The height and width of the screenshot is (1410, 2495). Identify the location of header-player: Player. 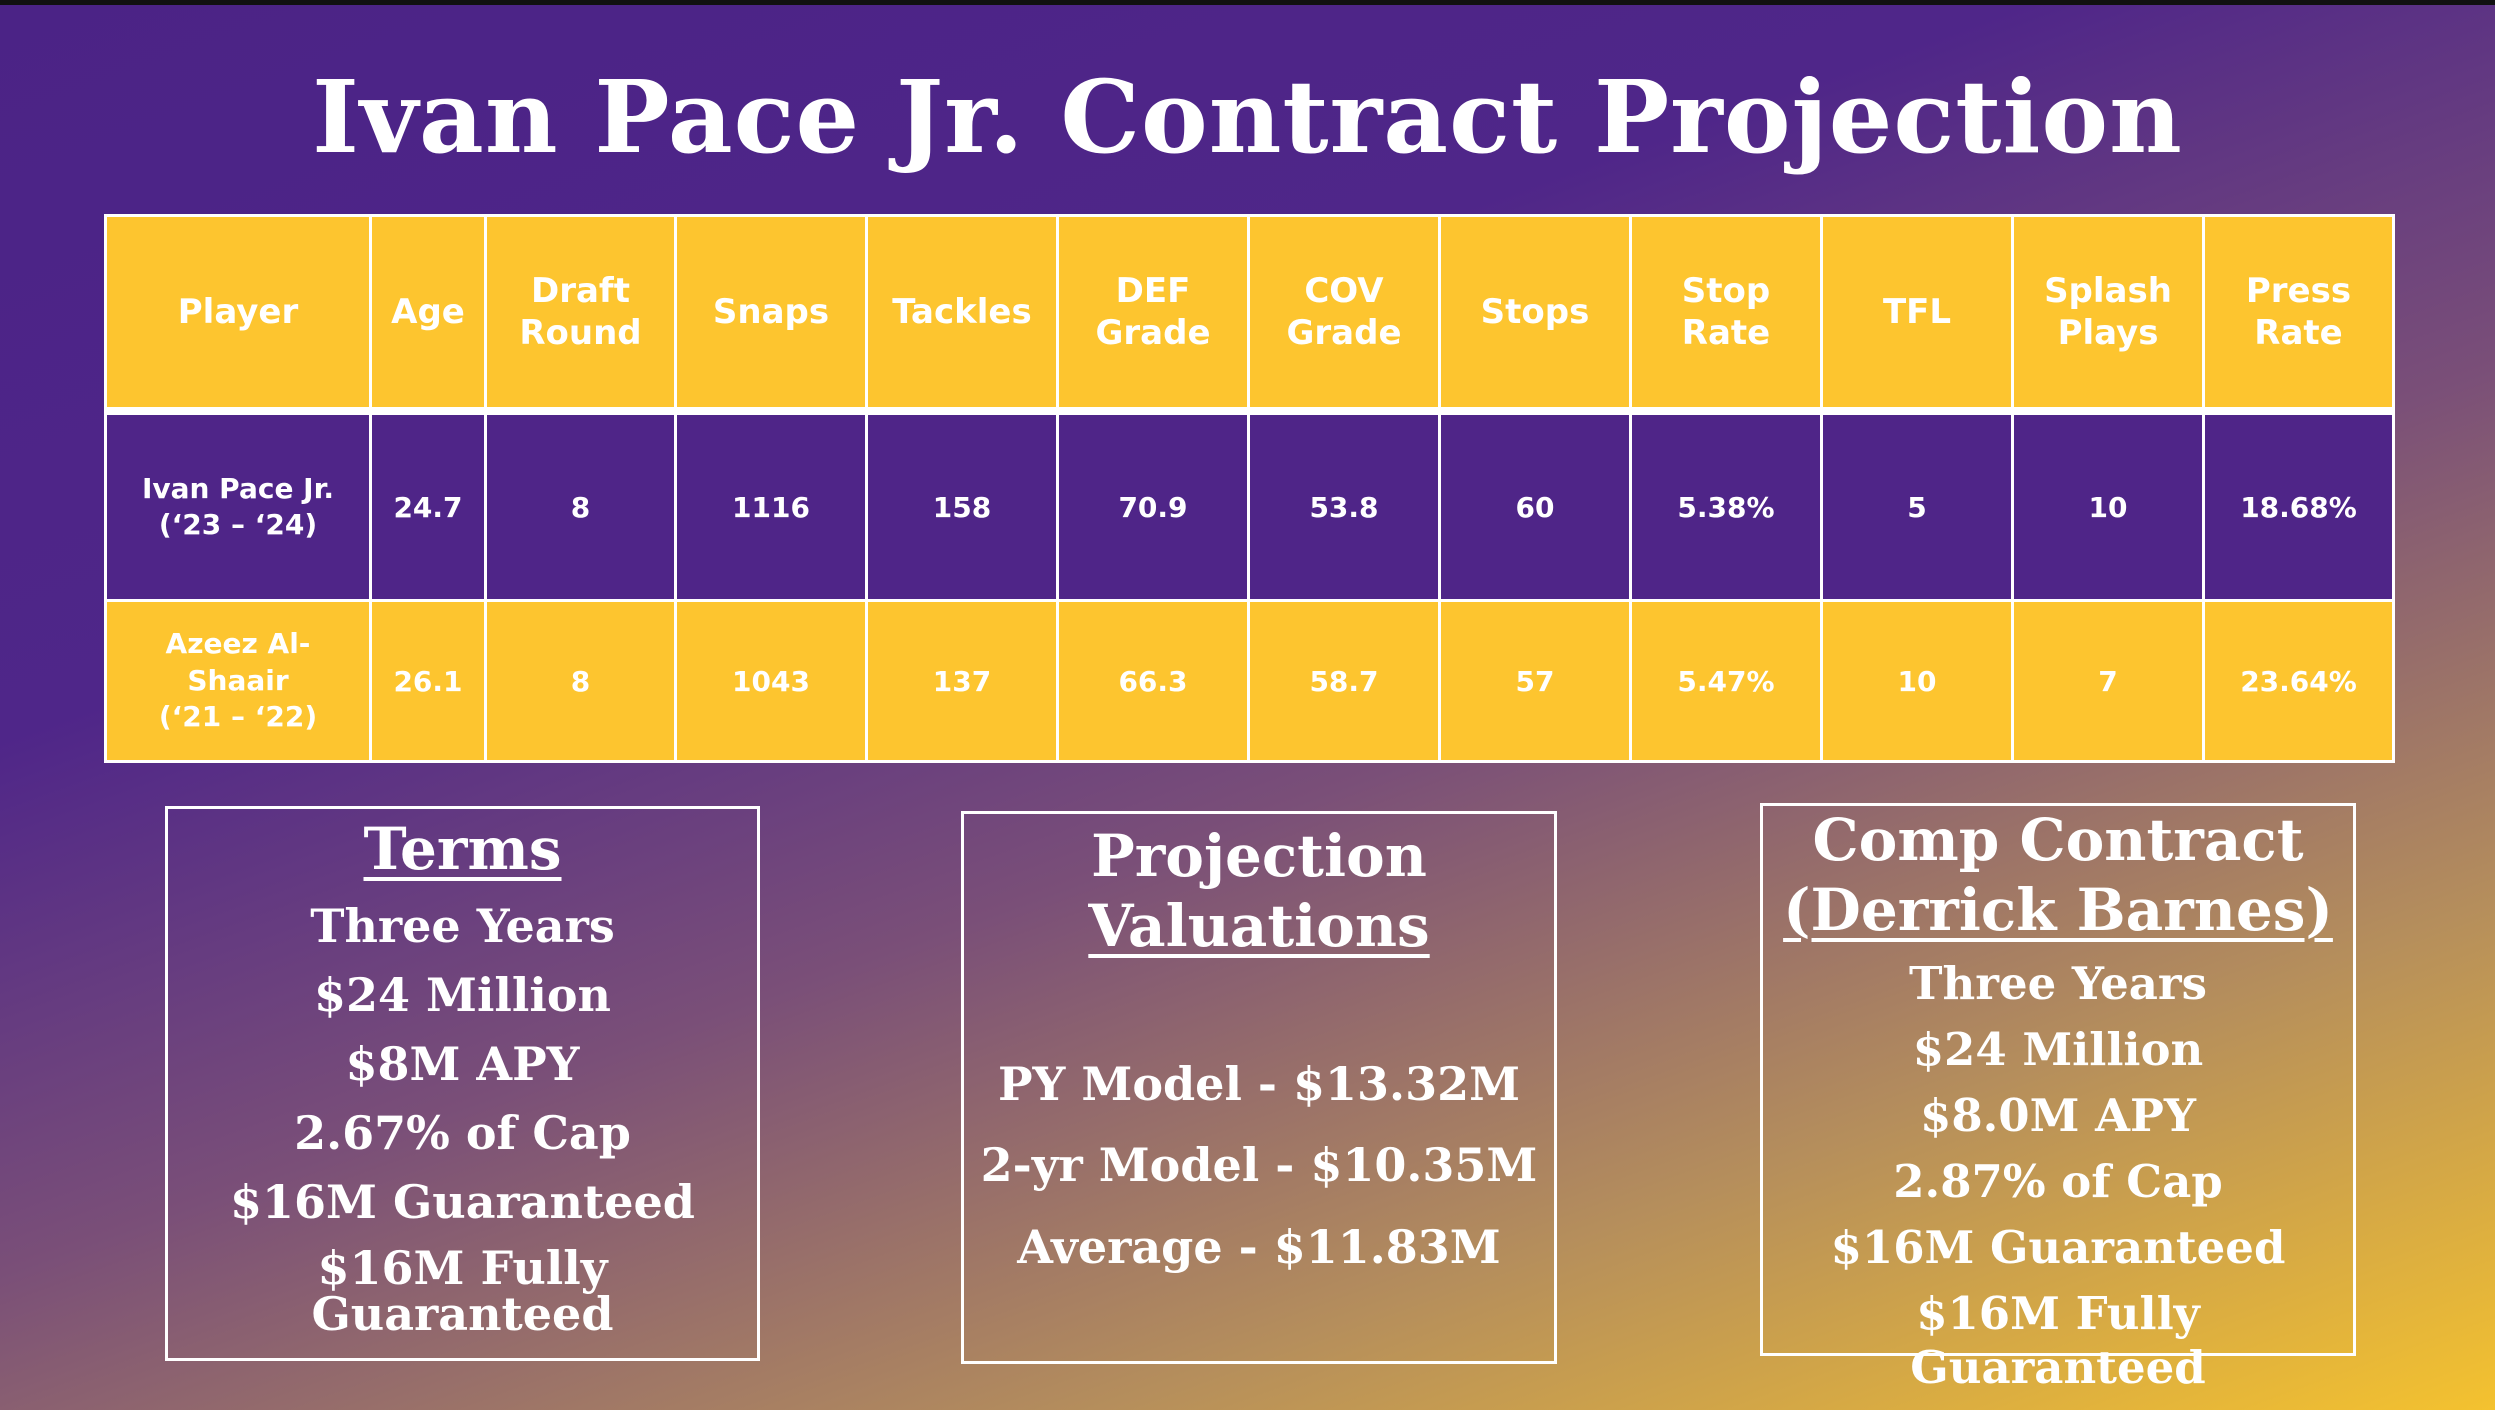
(238, 313).